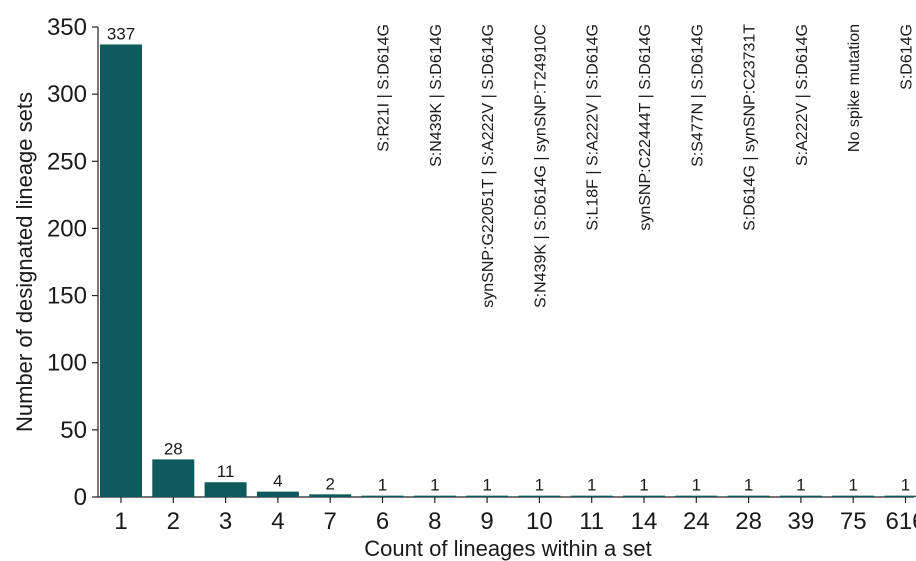 The height and width of the screenshot is (561, 916). What do you see at coordinates (384, 88) in the screenshot?
I see `spike-annotation: S:R21I | S:D614G` at bounding box center [384, 88].